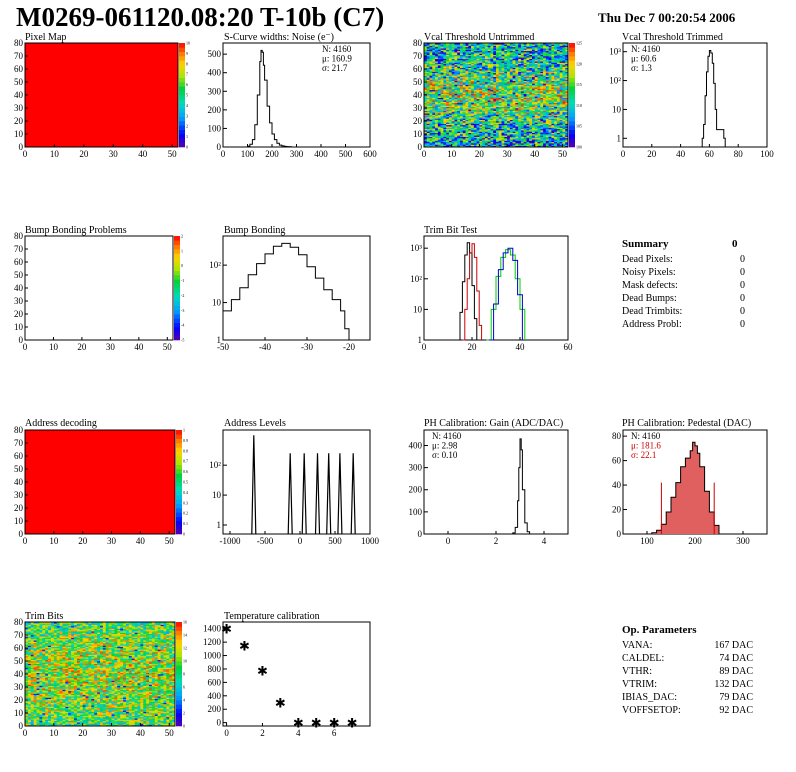  I want to click on x-tick-label: 60, so click(710, 154).